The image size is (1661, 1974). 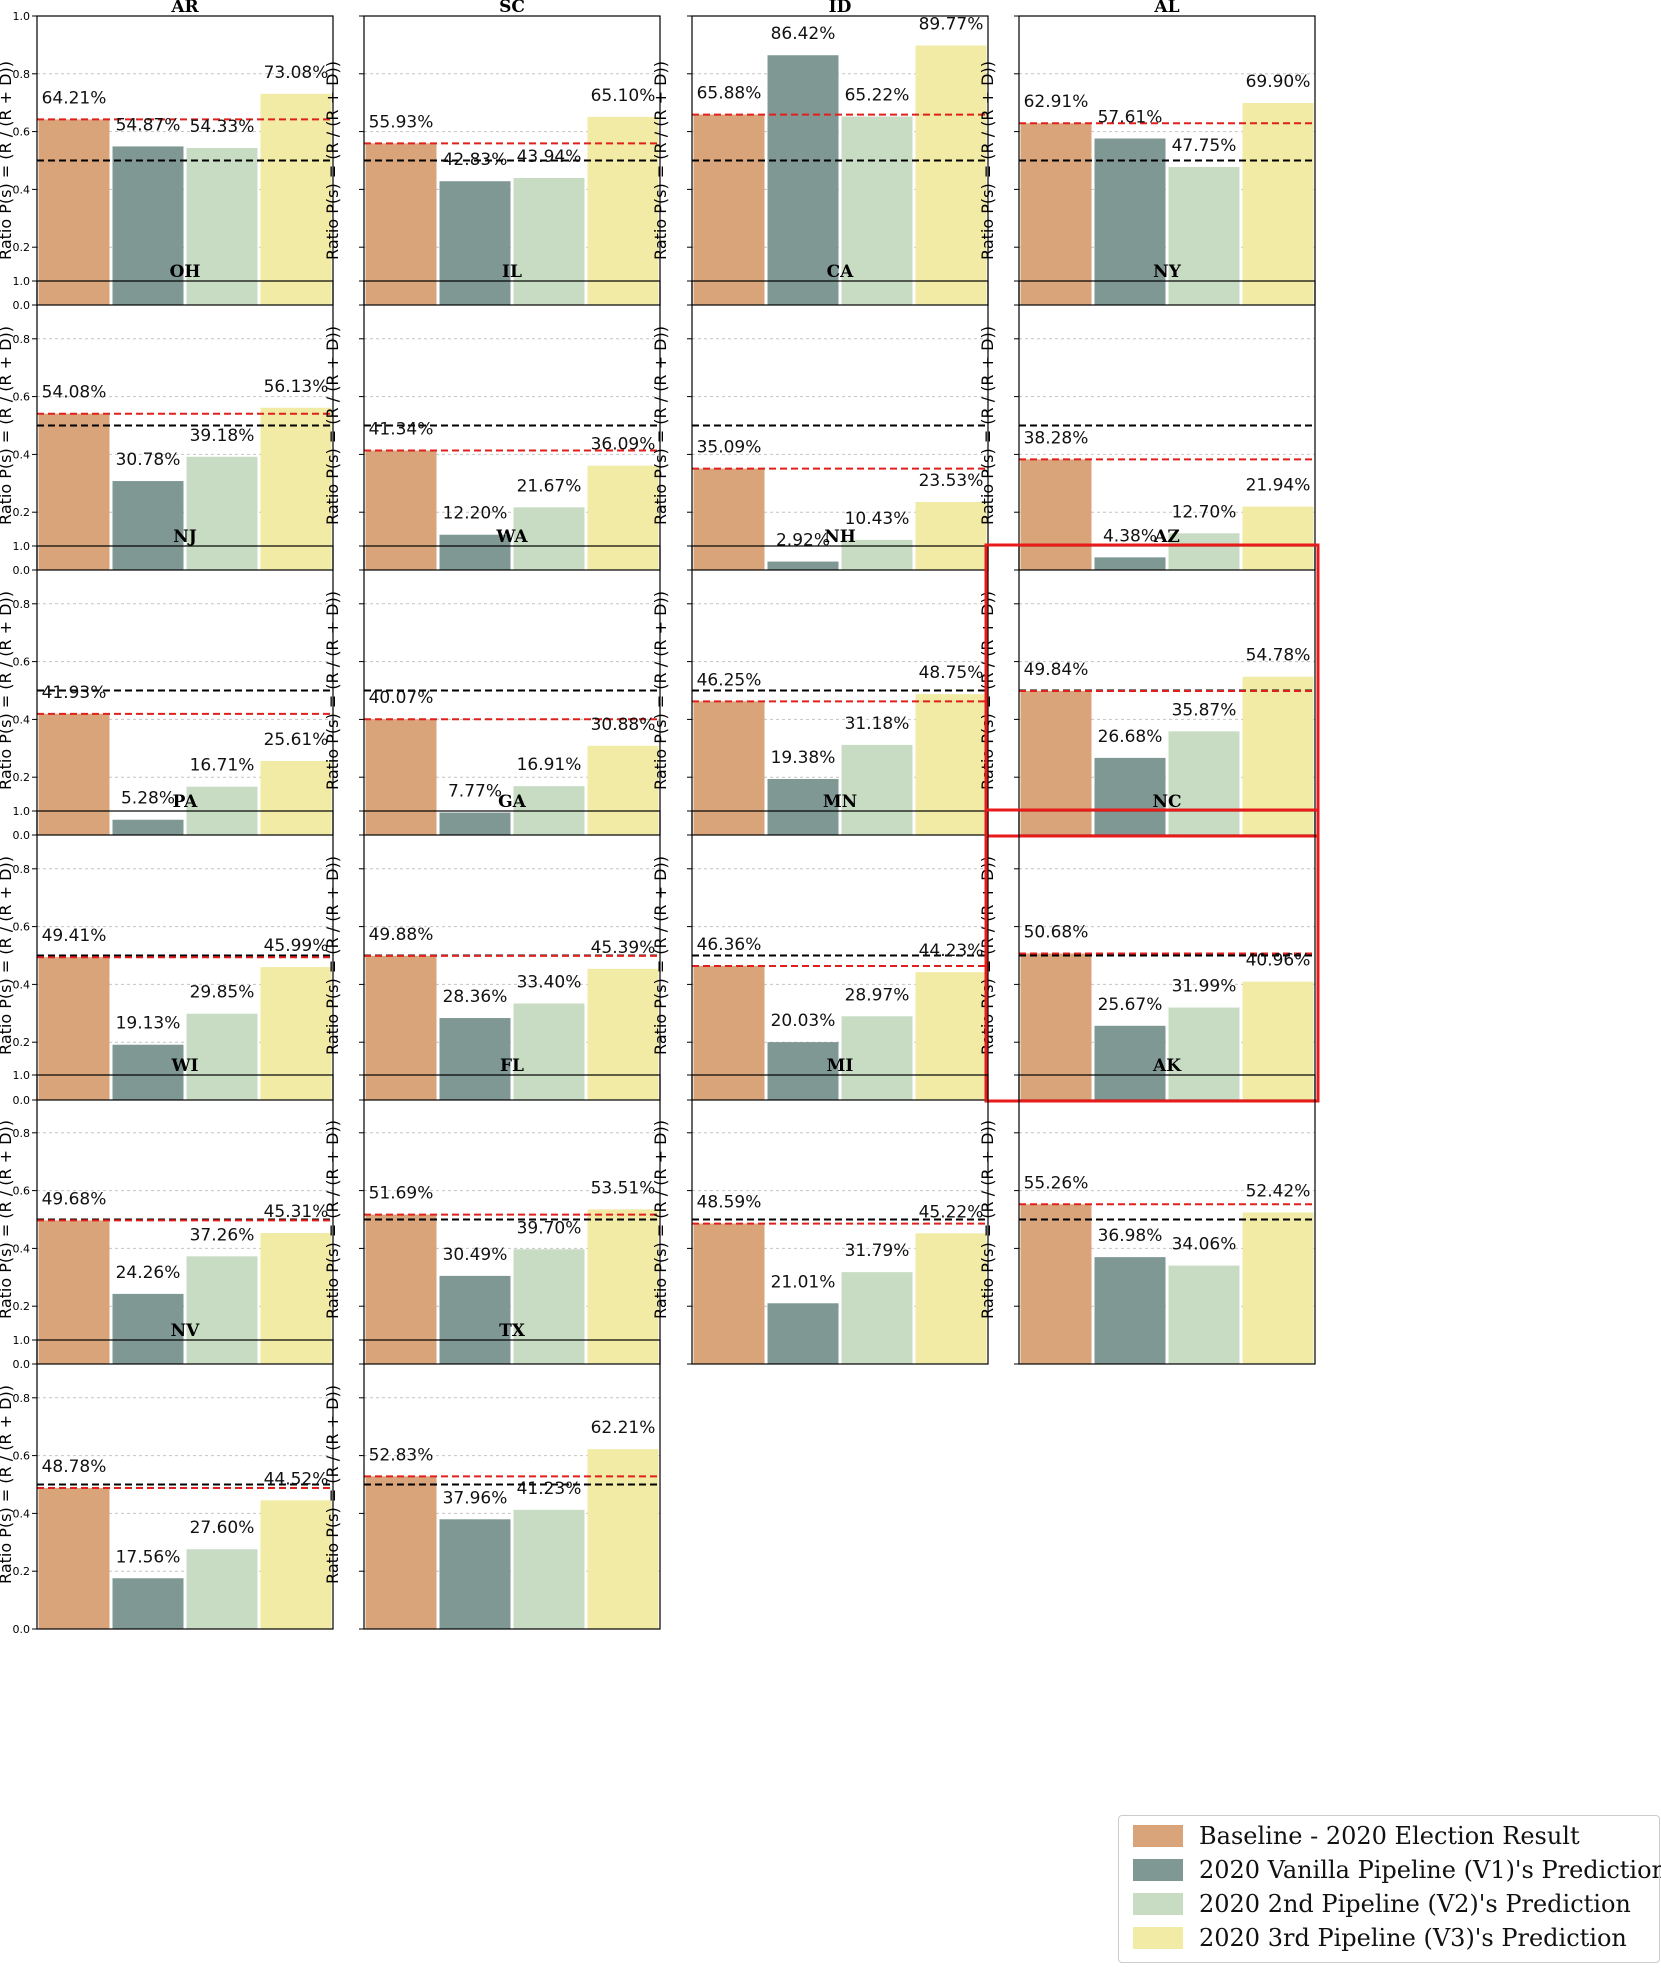 I want to click on value-label-nv-v1: 17.56%, so click(x=148, y=1557).